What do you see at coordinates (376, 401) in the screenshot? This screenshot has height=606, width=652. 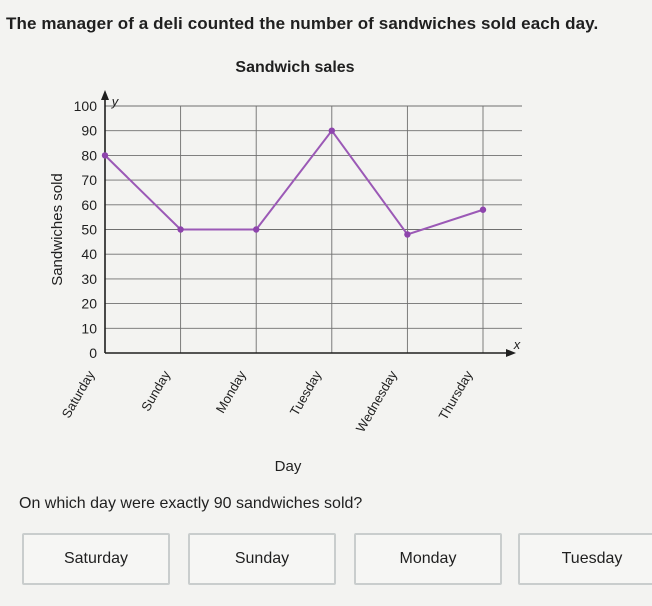 I see `x-tick-label: Wednesday` at bounding box center [376, 401].